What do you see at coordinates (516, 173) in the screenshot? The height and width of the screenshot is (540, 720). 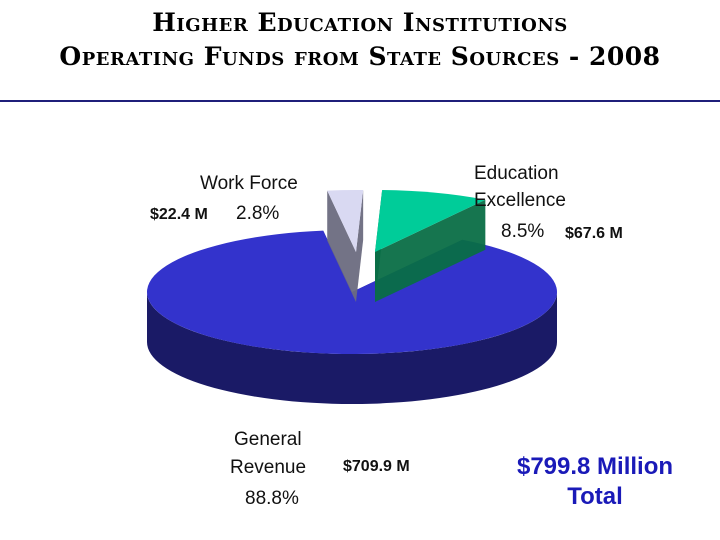 I see `education-excellence-label-line1: Education` at bounding box center [516, 173].